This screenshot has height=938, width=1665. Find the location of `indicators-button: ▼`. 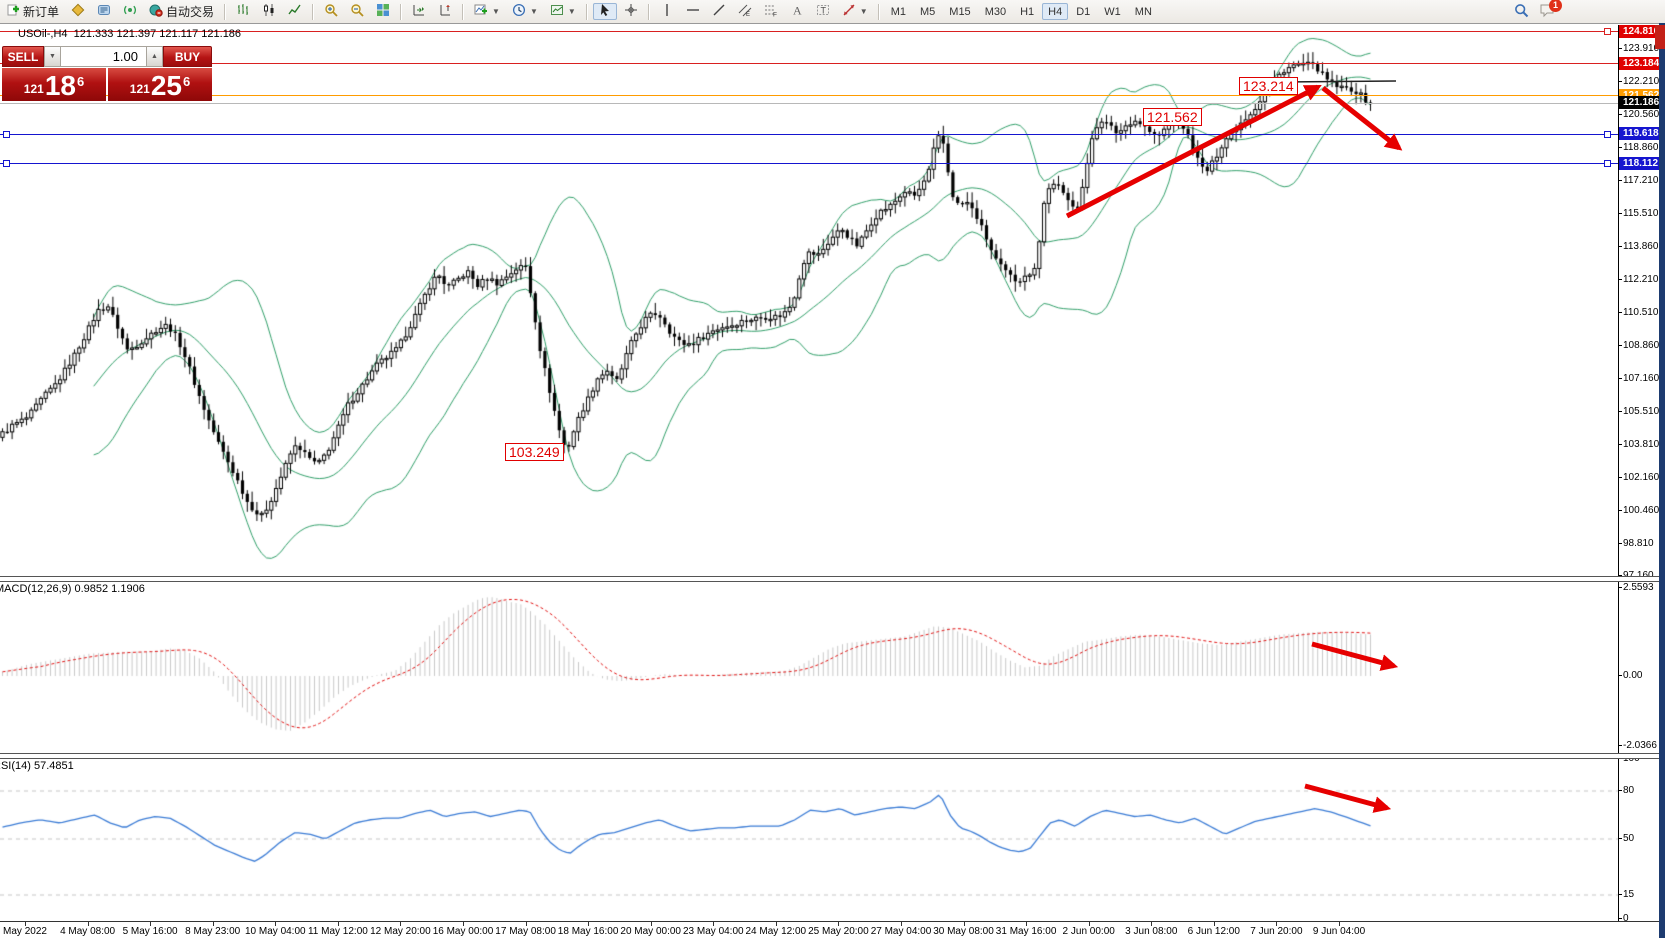

indicators-button: ▼ is located at coordinates (487, 11).